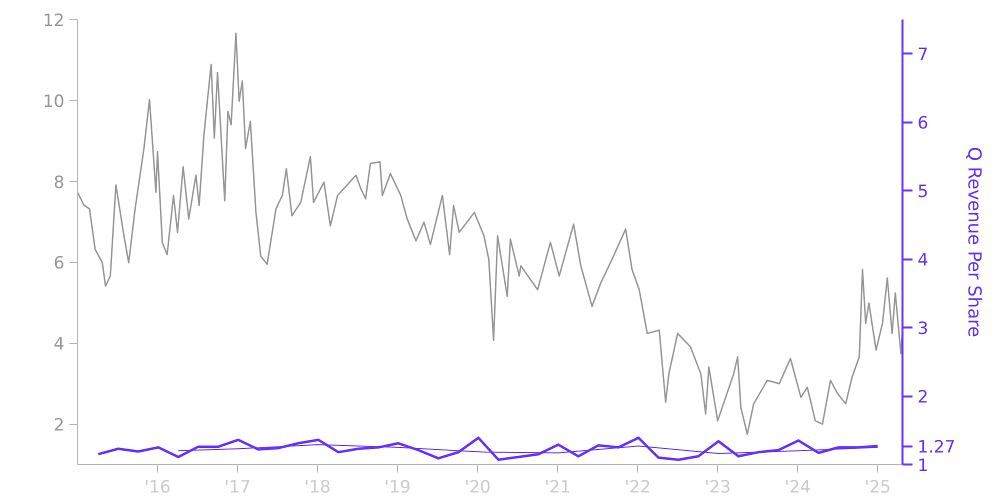  What do you see at coordinates (923, 398) in the screenshot?
I see `y2-tick-label: 2` at bounding box center [923, 398].